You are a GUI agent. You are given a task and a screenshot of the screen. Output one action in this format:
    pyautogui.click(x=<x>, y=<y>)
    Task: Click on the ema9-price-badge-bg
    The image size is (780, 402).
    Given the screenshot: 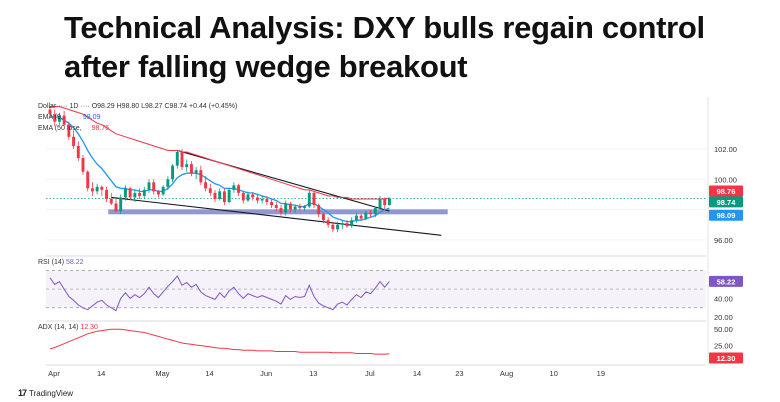 What is the action you would take?
    pyautogui.click(x=726, y=215)
    